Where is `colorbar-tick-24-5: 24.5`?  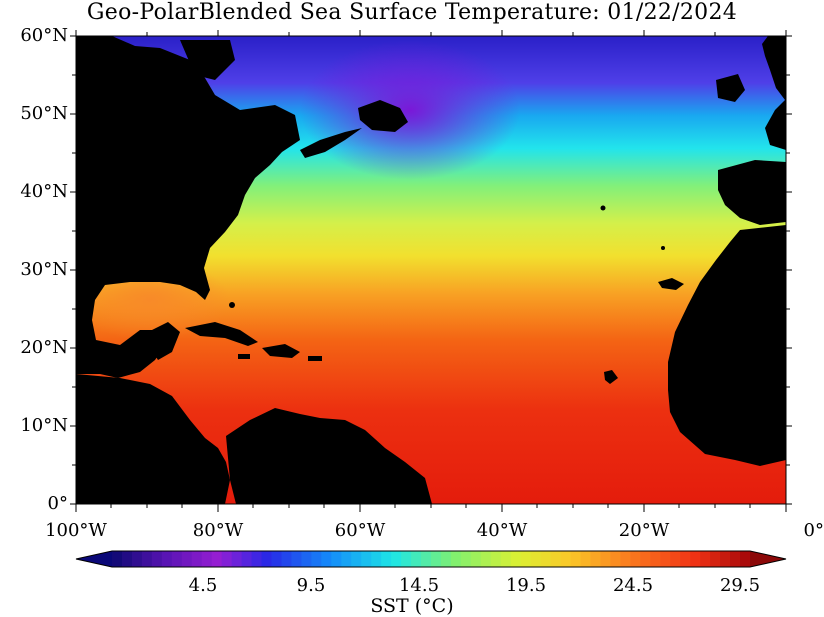
colorbar-tick-24-5: 24.5 is located at coordinates (633, 585).